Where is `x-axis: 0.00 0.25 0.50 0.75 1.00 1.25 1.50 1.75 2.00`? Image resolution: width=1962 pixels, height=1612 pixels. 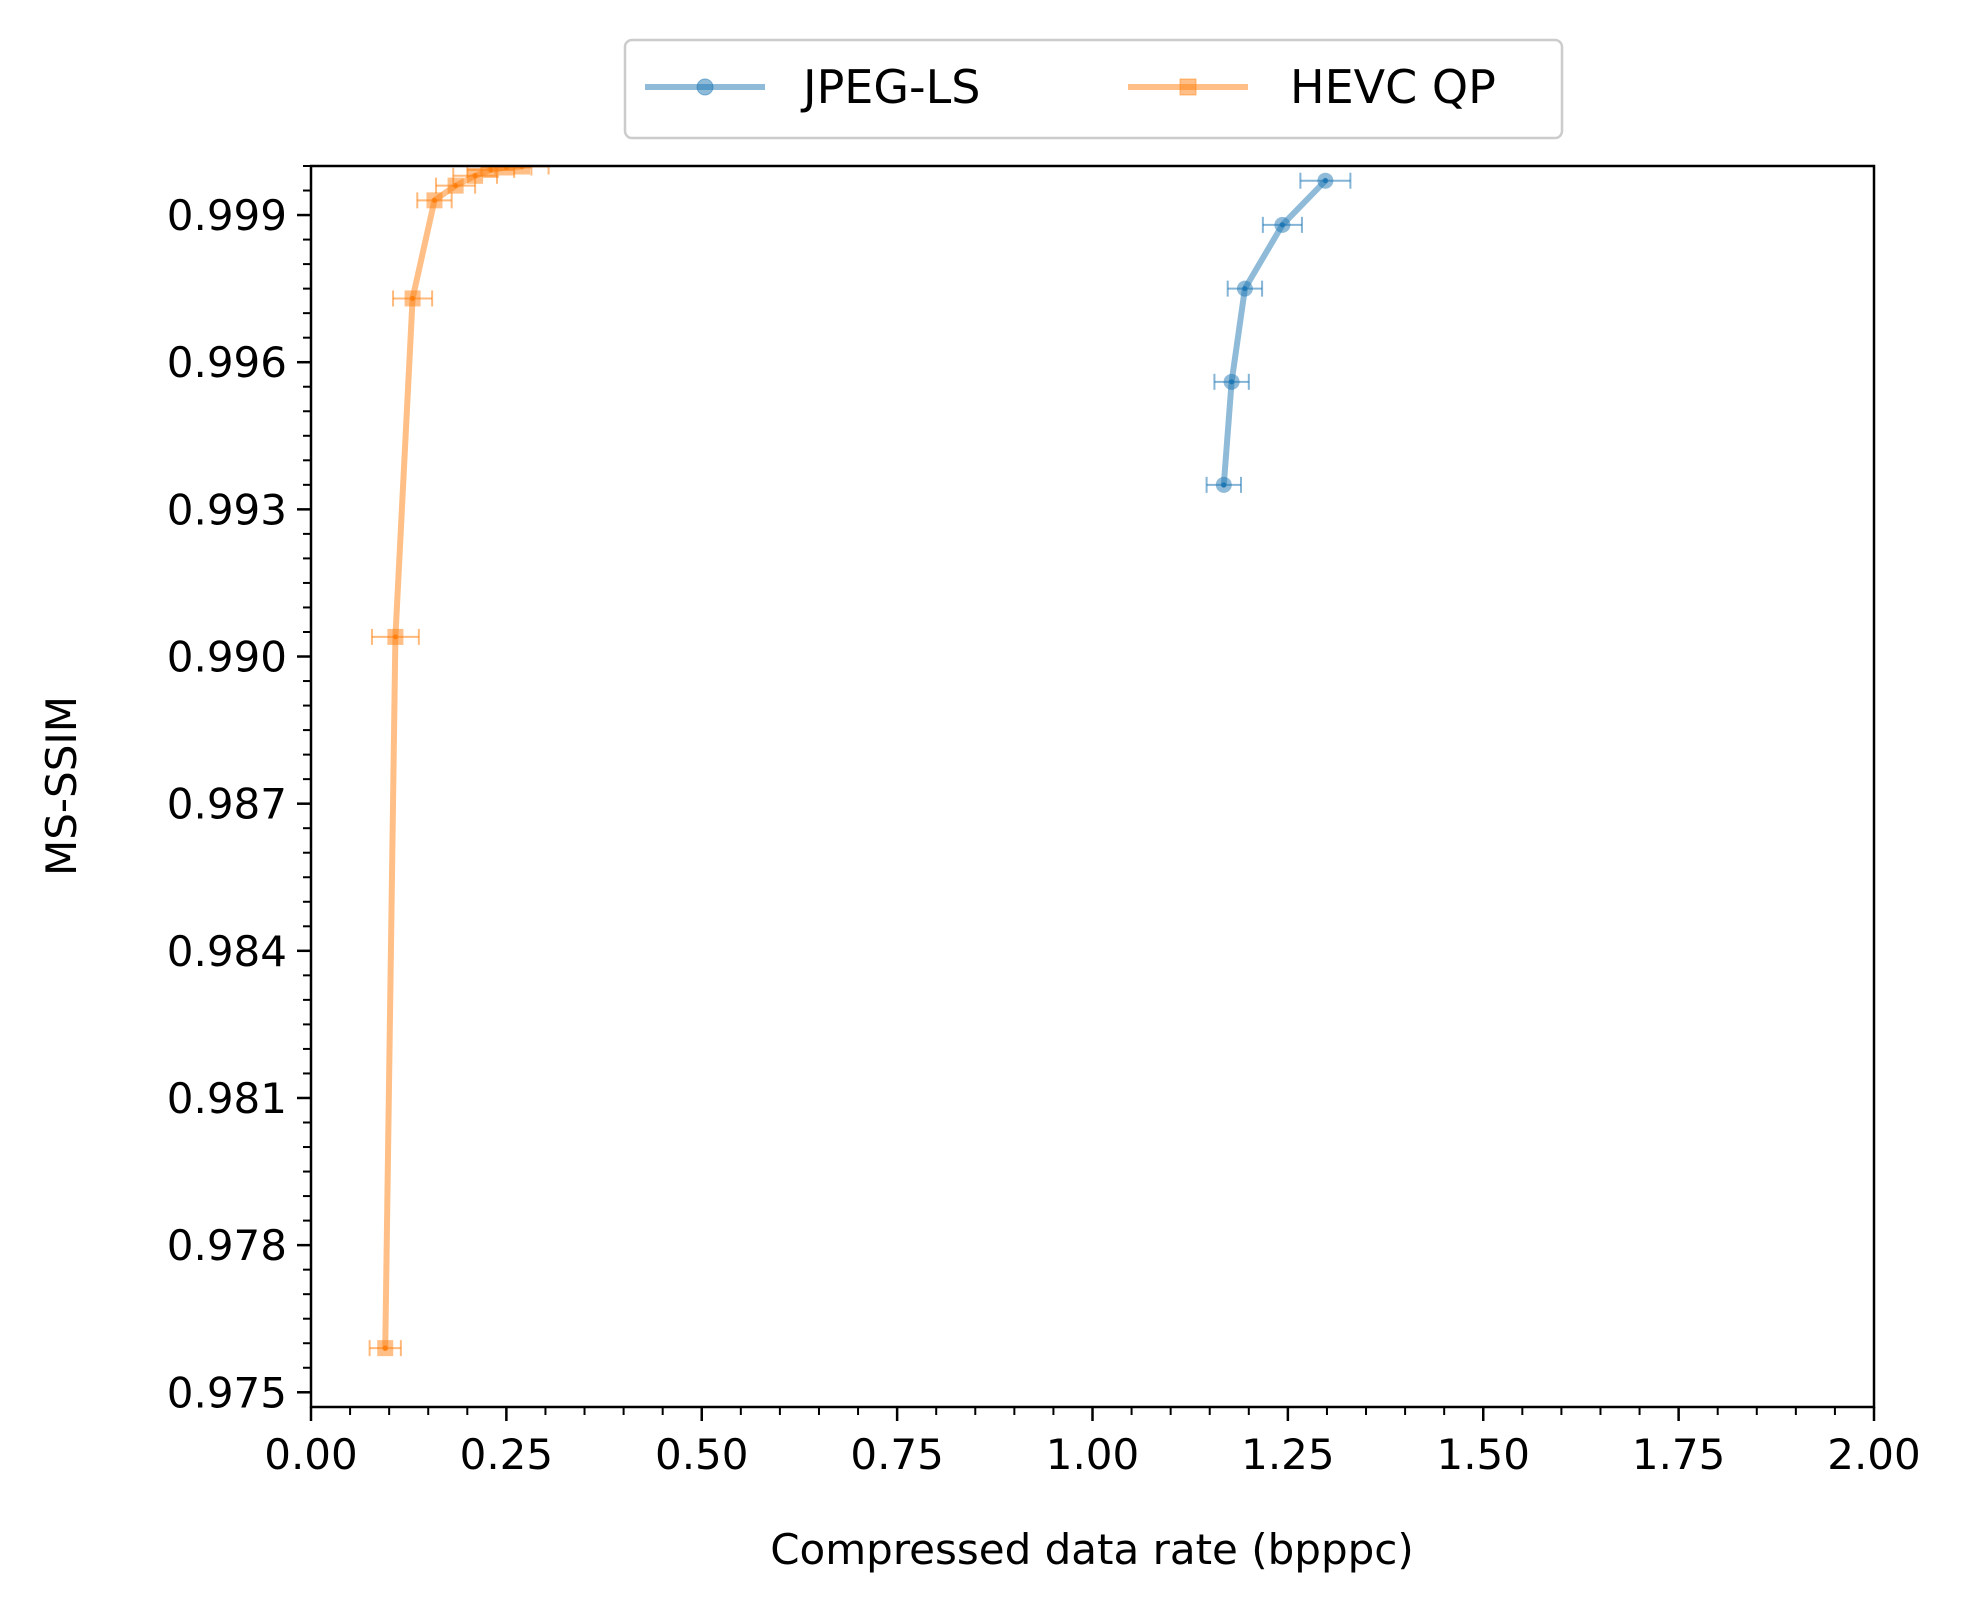
x-axis: 0.00 0.25 0.50 0.75 1.00 1.25 1.50 1.75 2.00 is located at coordinates (1092, 1443).